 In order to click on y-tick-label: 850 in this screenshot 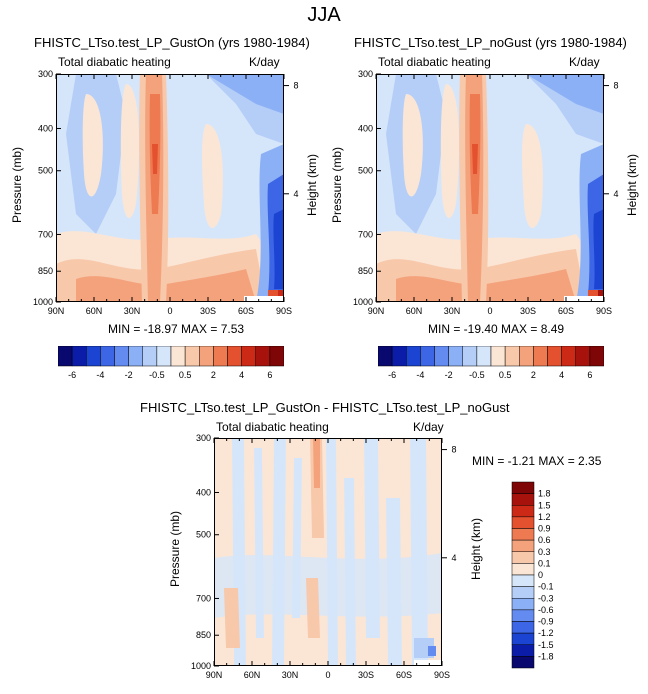, I will do `click(203, 635)`.